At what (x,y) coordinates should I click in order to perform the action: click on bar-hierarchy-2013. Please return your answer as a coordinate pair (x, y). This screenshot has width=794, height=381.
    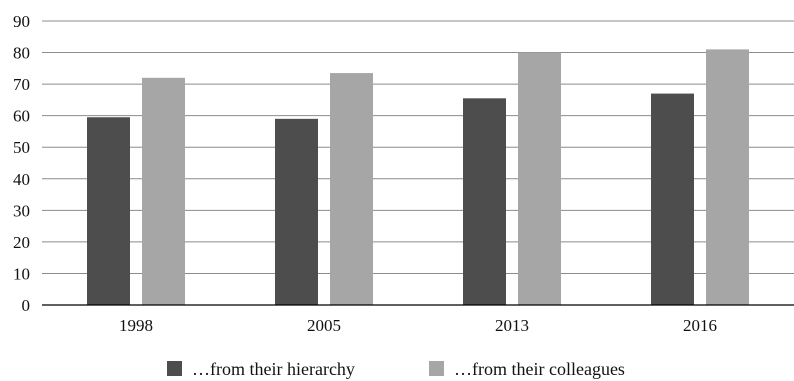
    Looking at the image, I should click on (484, 201).